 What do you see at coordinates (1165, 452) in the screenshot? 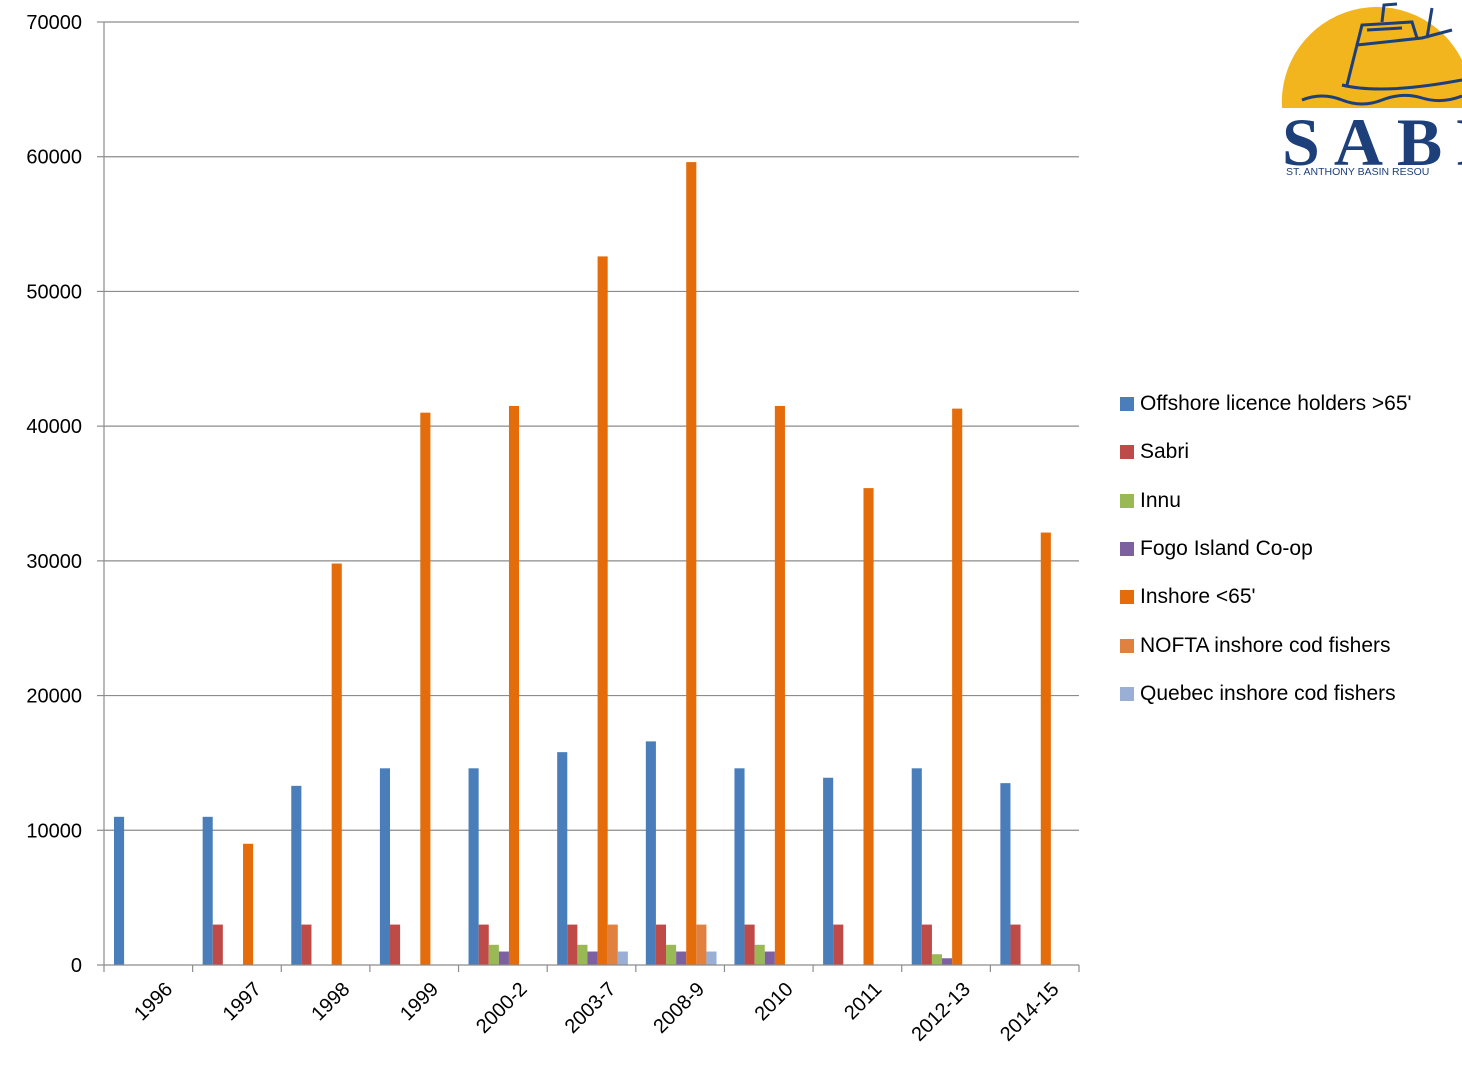
I see `legend-label: Sabri` at bounding box center [1165, 452].